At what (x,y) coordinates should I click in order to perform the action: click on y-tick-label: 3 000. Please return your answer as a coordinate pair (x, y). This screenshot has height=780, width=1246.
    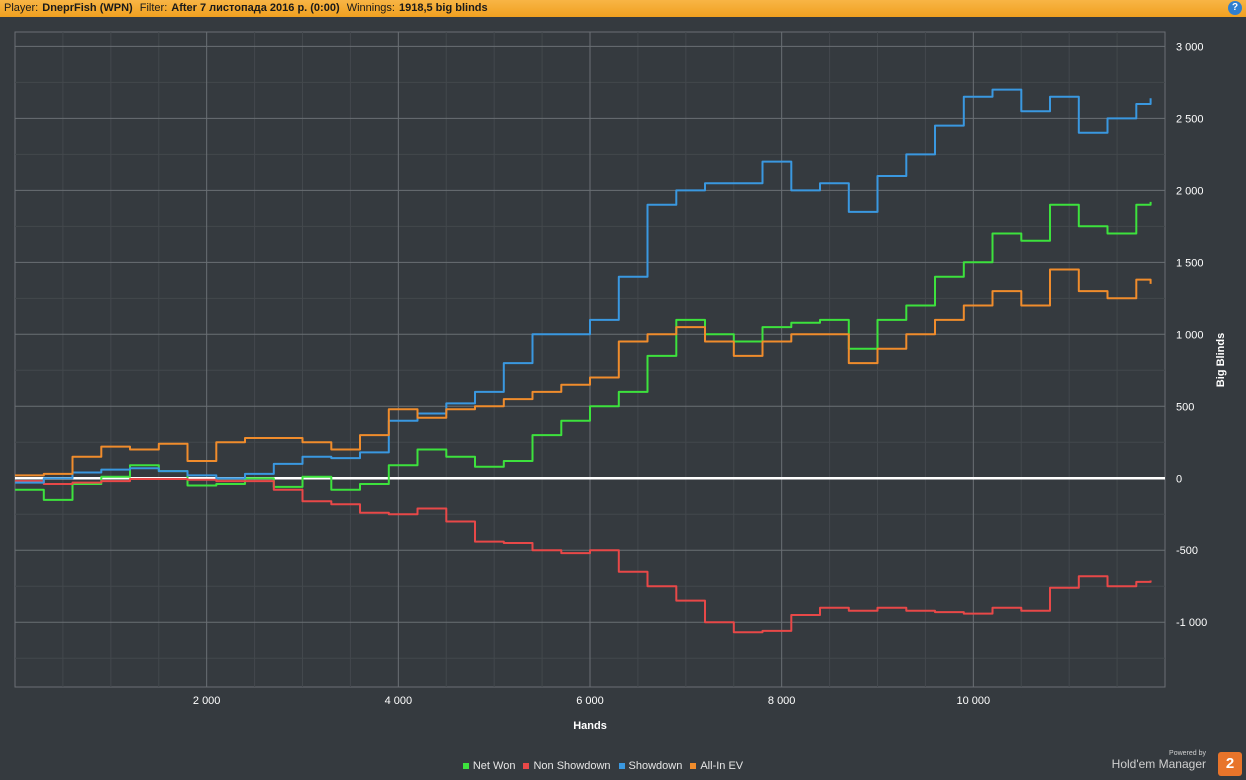
    Looking at the image, I should click on (1190, 47).